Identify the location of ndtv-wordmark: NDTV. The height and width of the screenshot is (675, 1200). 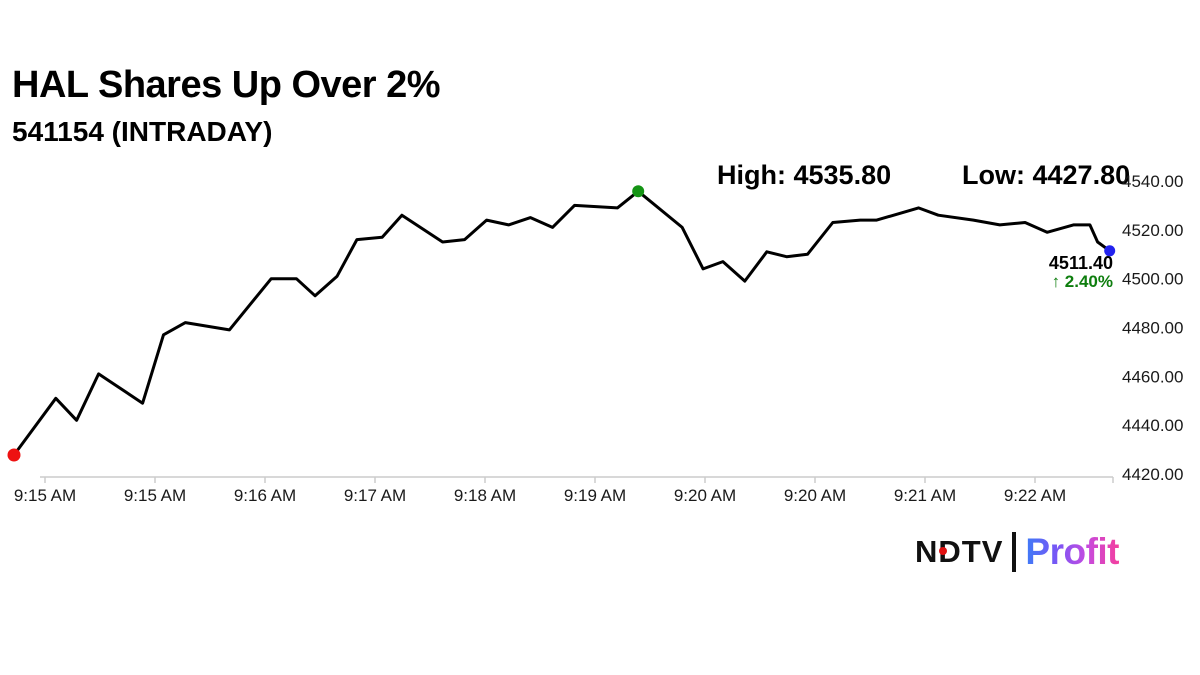
(959, 552).